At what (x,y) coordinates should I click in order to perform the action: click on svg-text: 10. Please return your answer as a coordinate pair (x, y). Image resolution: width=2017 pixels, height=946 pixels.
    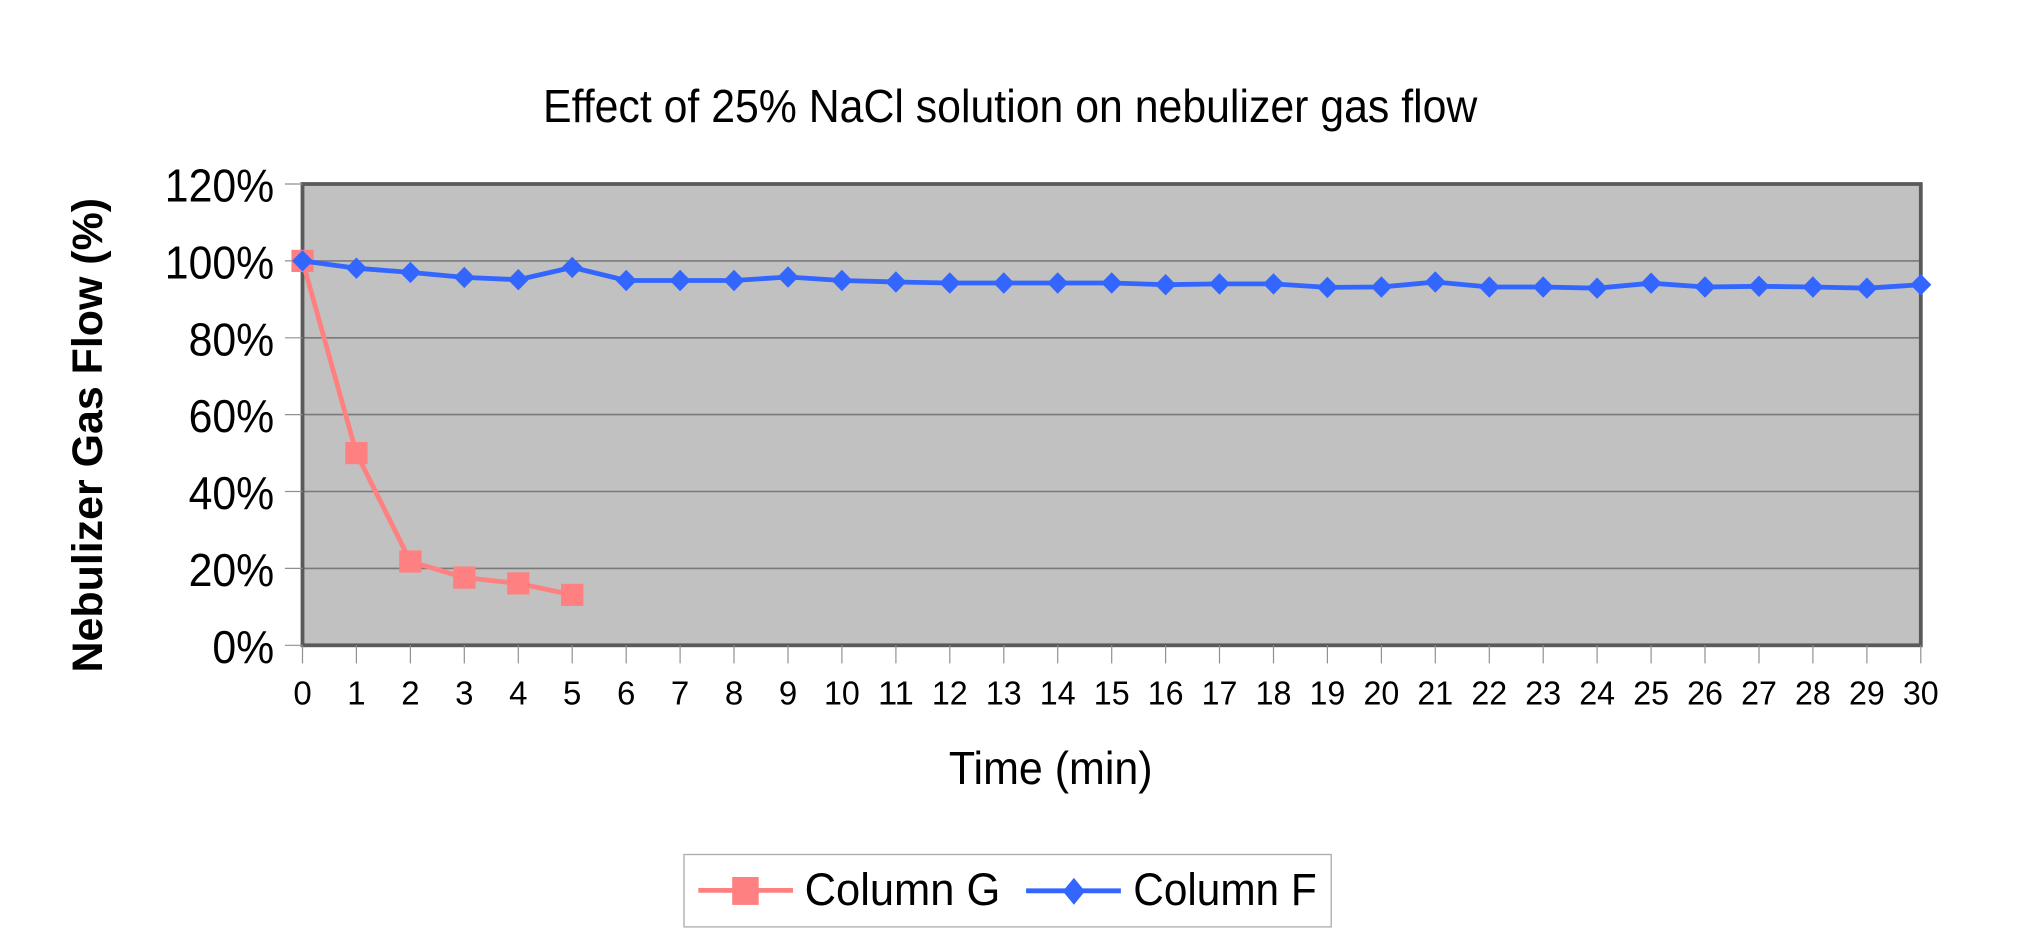
    Looking at the image, I should click on (842, 693).